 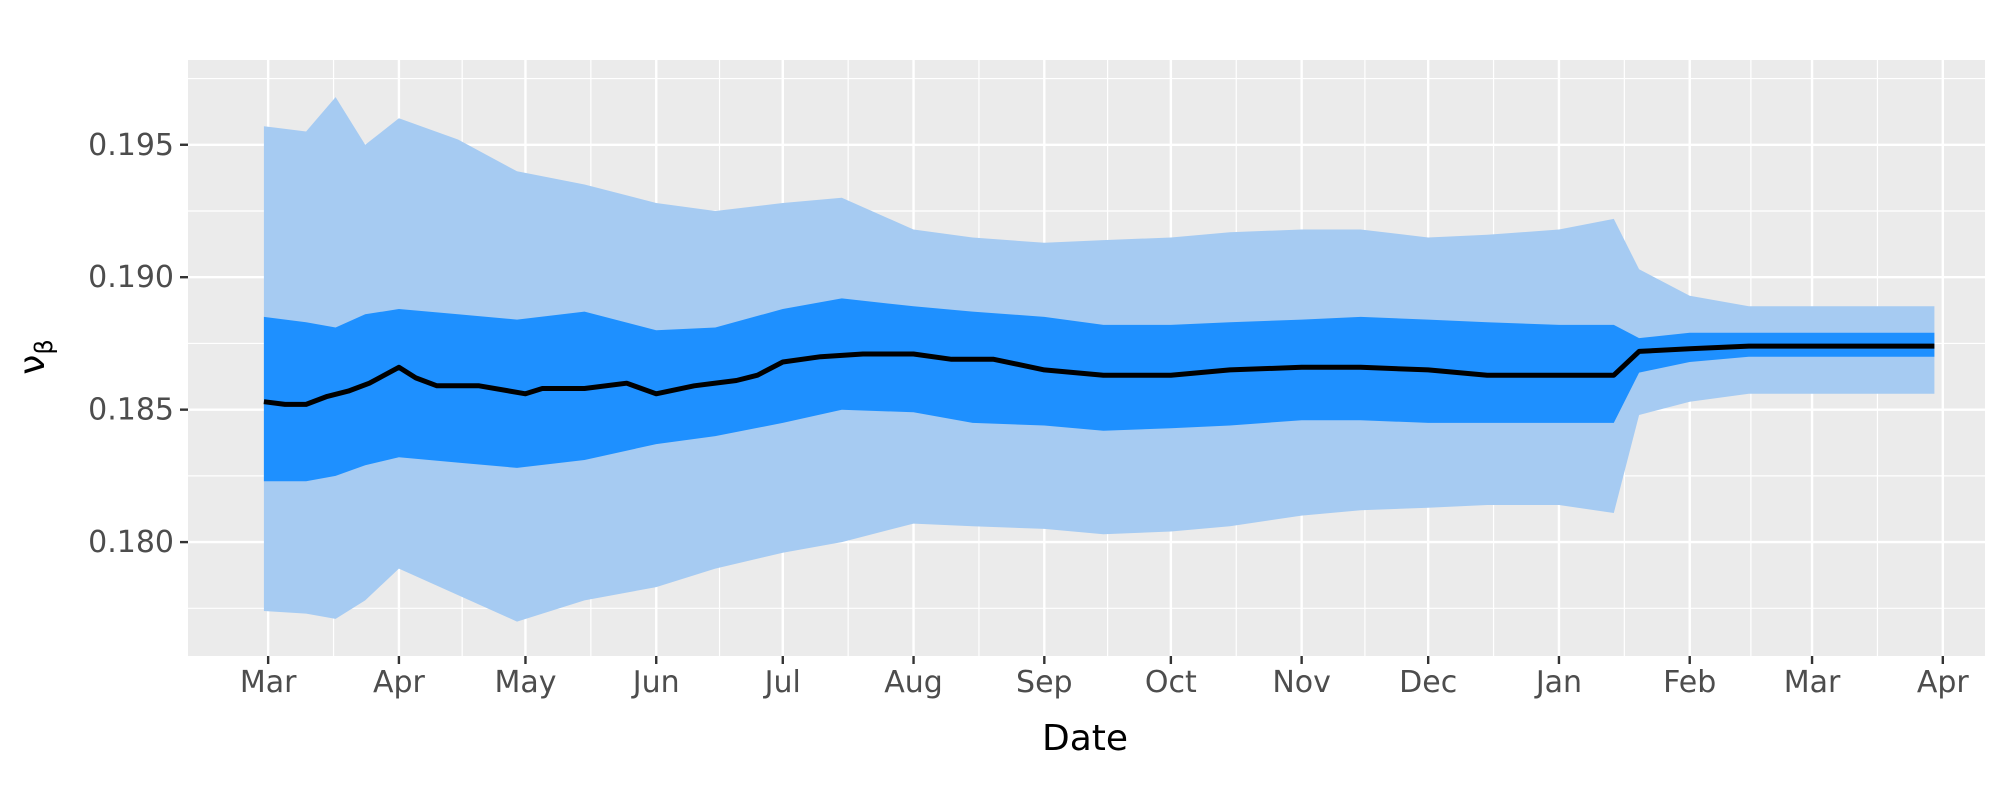 I want to click on y-tick-label: 0.190, so click(x=131, y=277).